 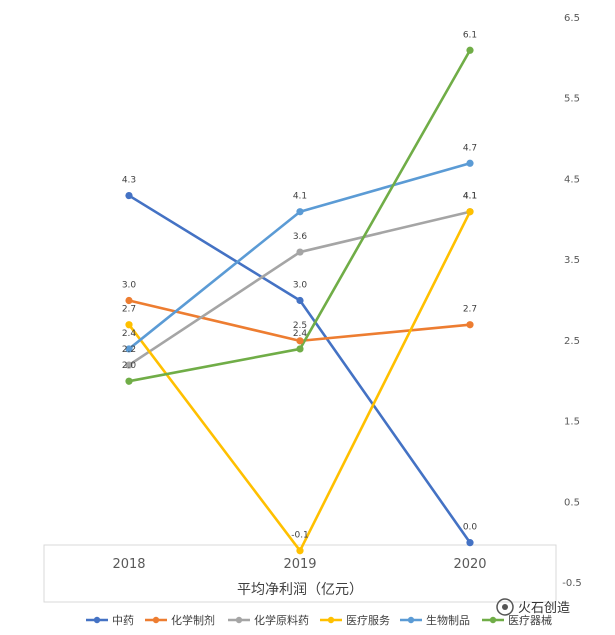 I want to click on y-tick-label: 4.5, so click(x=572, y=179).